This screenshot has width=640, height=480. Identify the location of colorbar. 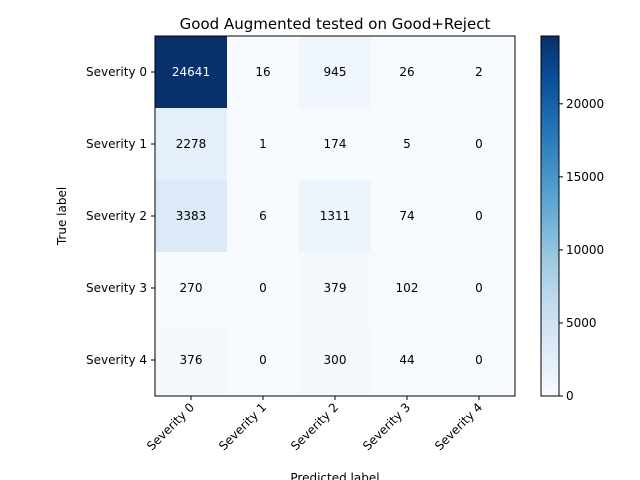
(550, 216).